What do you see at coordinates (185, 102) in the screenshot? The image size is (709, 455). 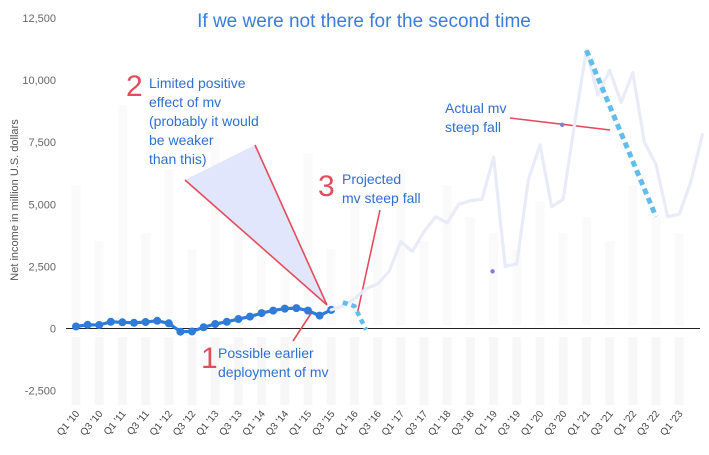 I see `annotation-text: effect of mv` at bounding box center [185, 102].